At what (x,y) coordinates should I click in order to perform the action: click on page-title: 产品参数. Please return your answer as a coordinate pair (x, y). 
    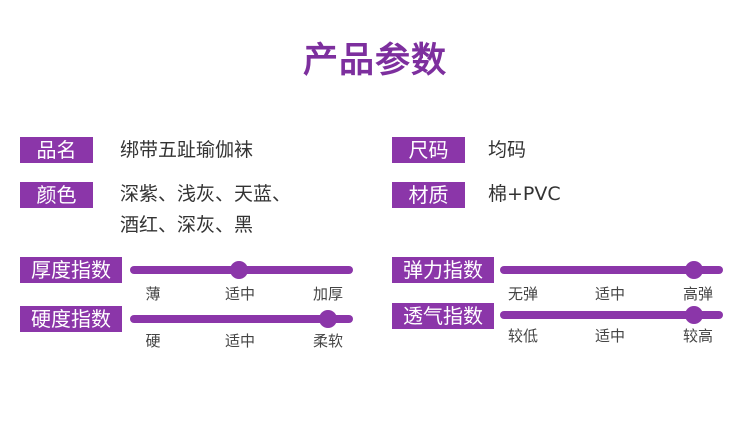
    Looking at the image, I should click on (374, 61).